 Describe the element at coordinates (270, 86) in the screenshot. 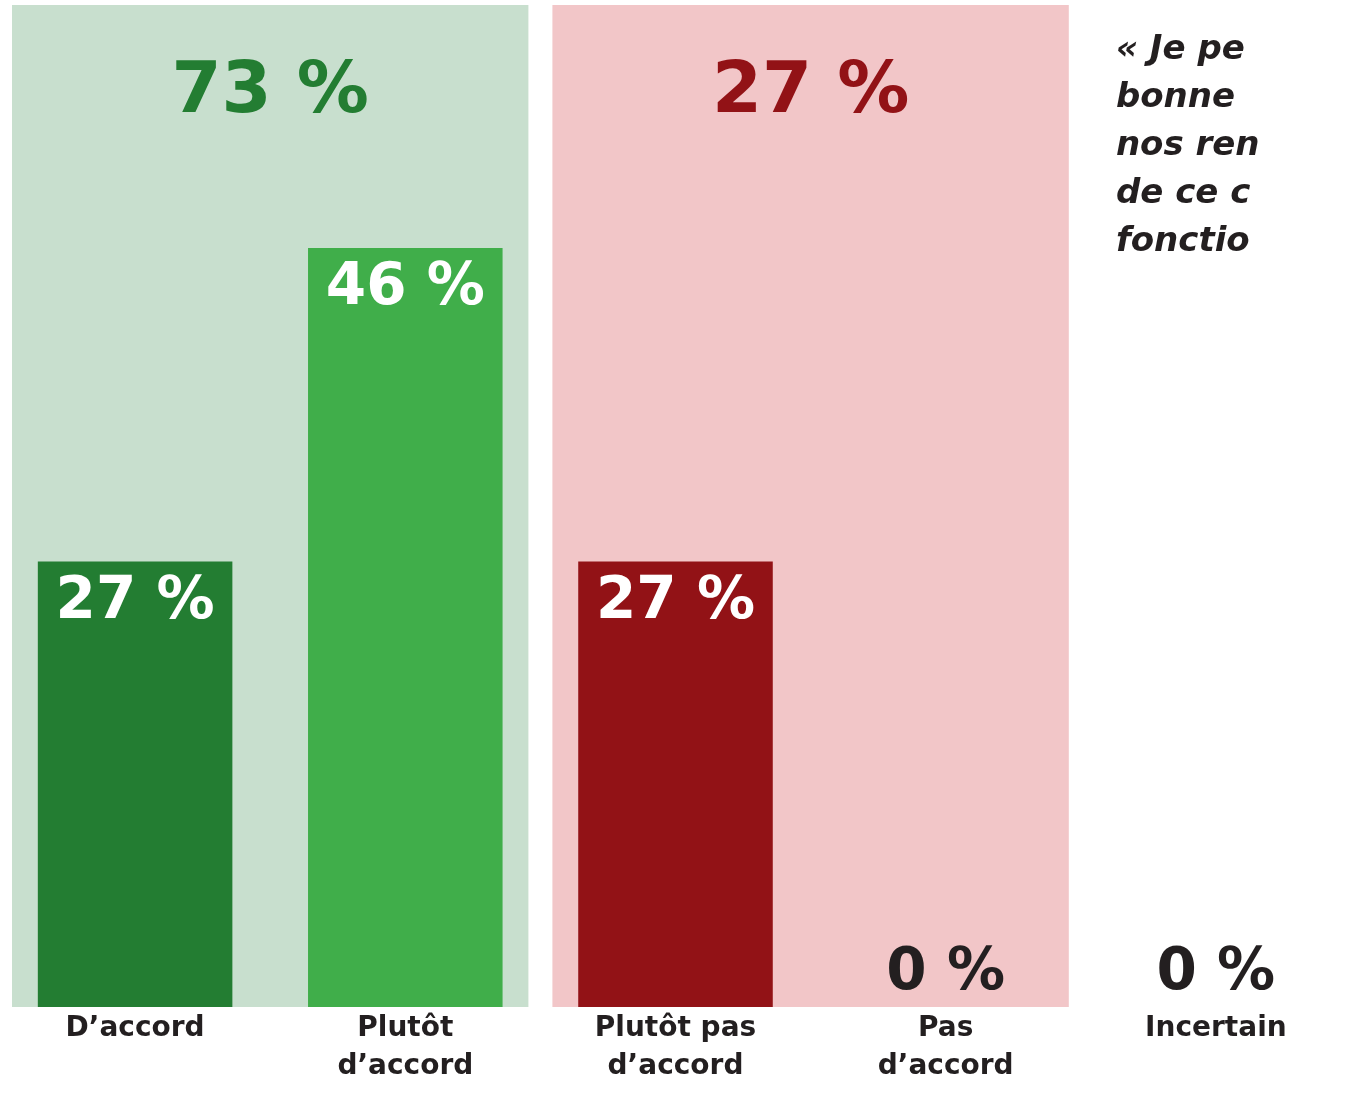

I see `band-label: 73 %` at that location.